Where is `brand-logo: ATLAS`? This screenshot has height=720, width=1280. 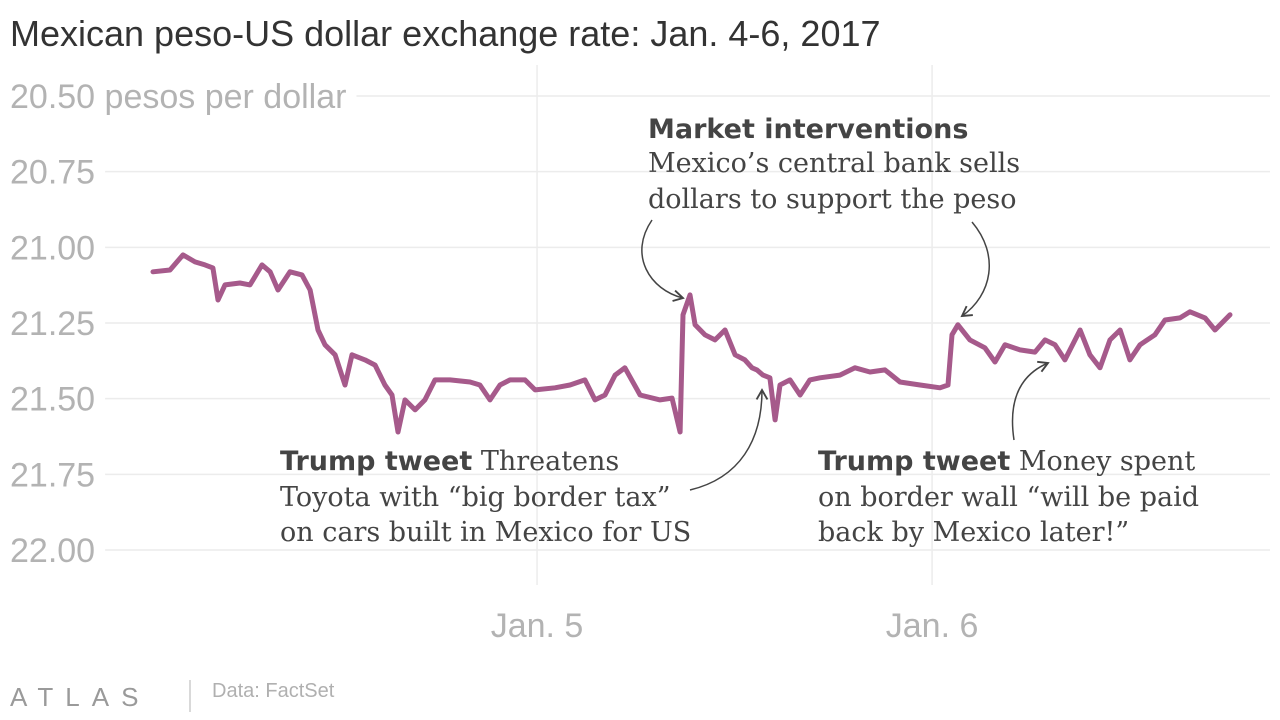 brand-logo: ATLAS is located at coordinates (80, 697).